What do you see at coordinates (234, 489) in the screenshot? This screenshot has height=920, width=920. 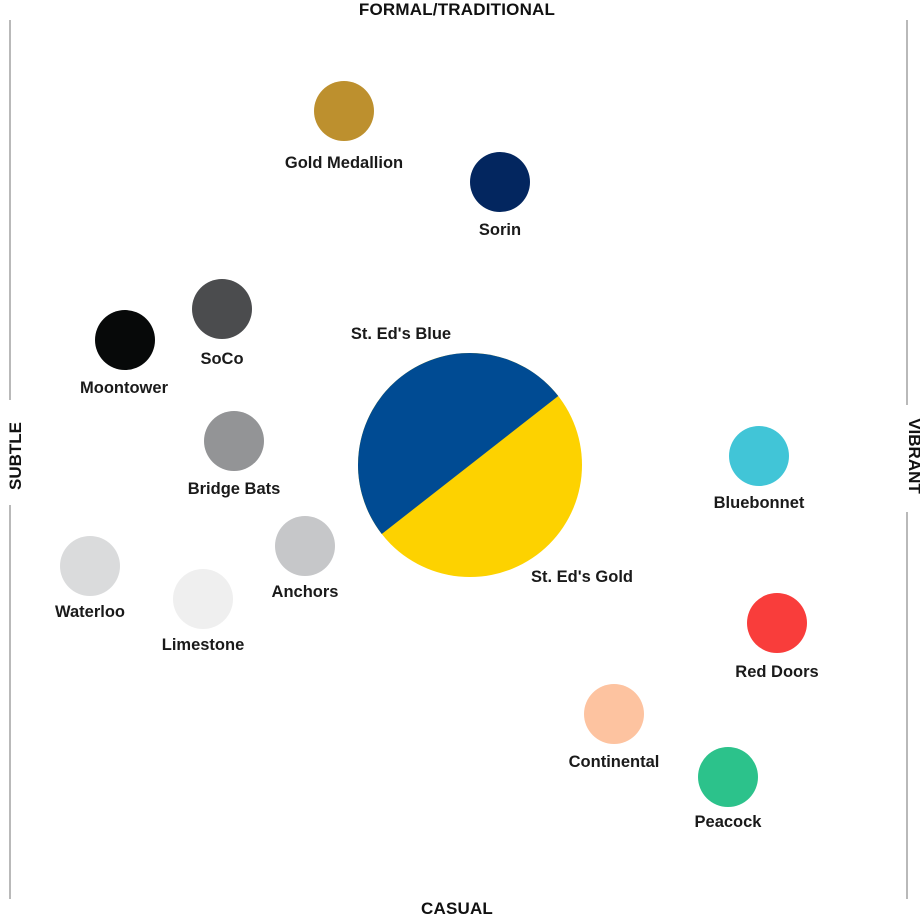 I see `bridge-bats-label: Bridge Bats` at bounding box center [234, 489].